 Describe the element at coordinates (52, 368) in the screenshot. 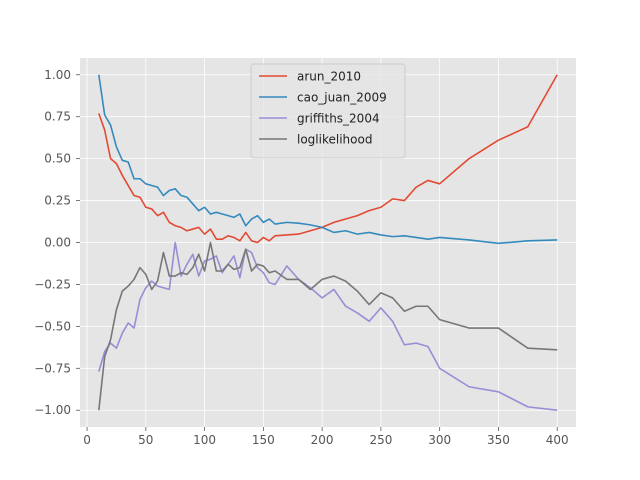

I see `y-tick-label: −0.75` at that location.